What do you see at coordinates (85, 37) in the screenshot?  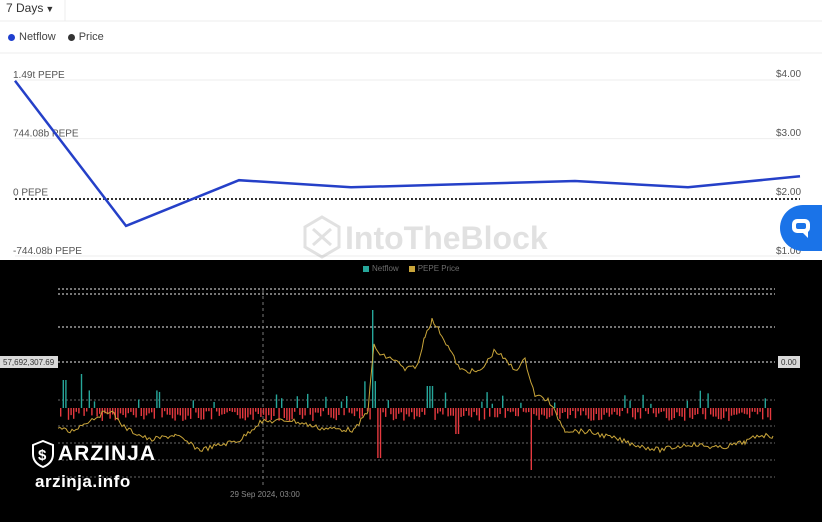 I see `legend-item-price: Price` at bounding box center [85, 37].